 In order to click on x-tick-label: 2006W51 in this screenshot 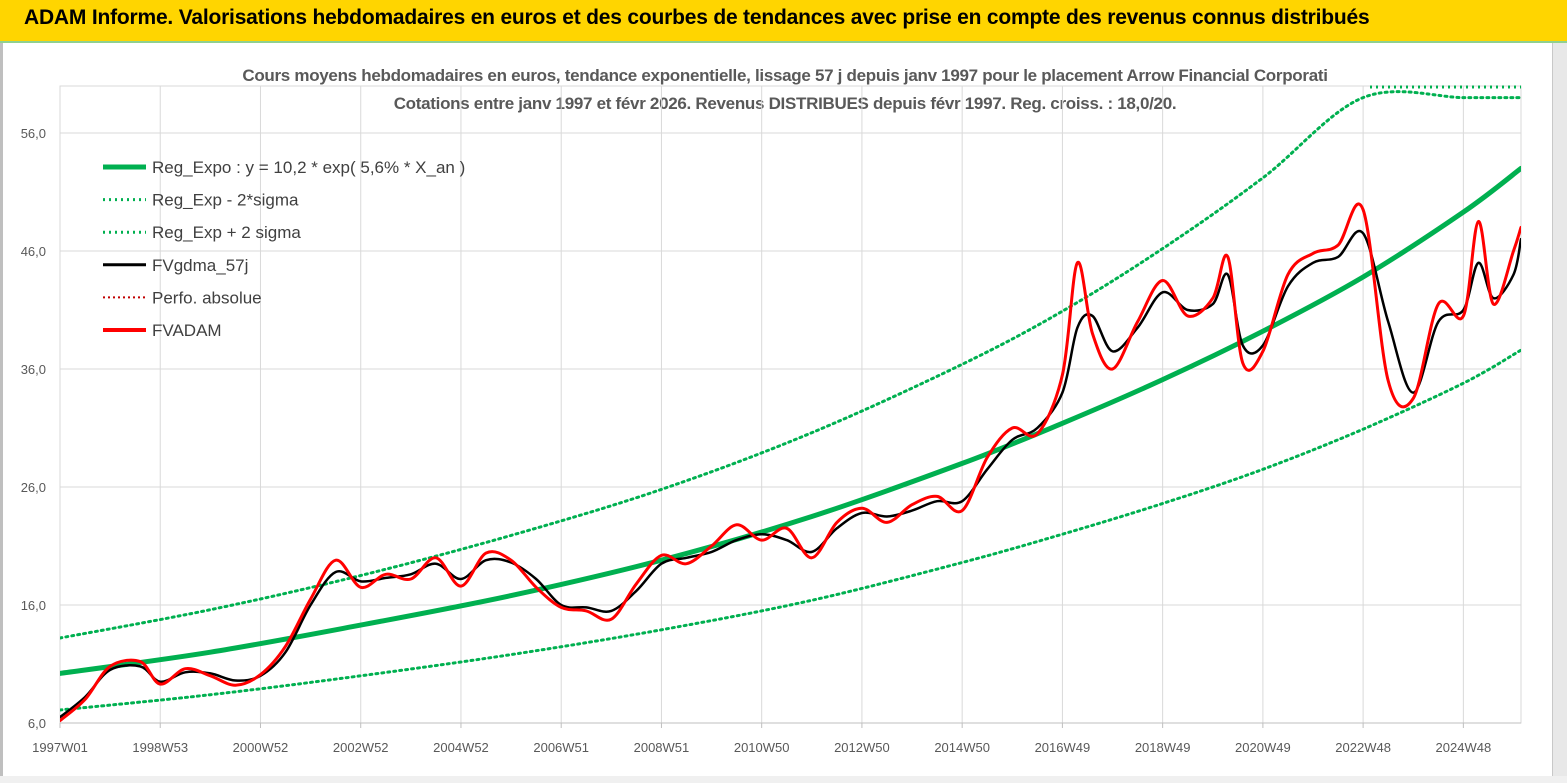, I will do `click(561, 747)`.